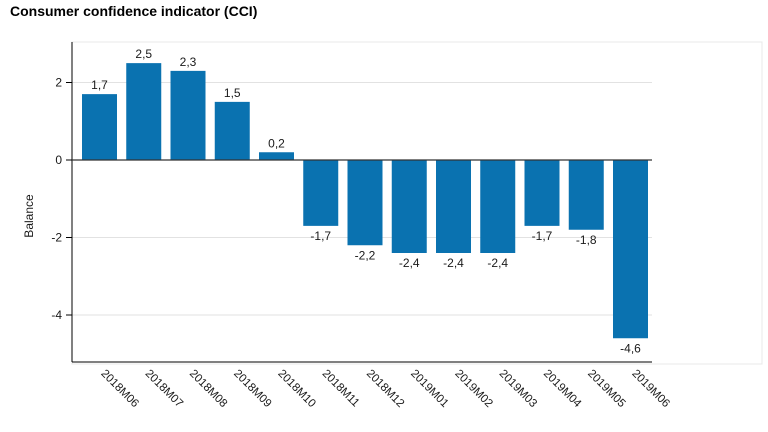 This screenshot has height=432, width=768. Describe the element at coordinates (276, 143) in the screenshot. I see `data-label: 0,2` at that location.